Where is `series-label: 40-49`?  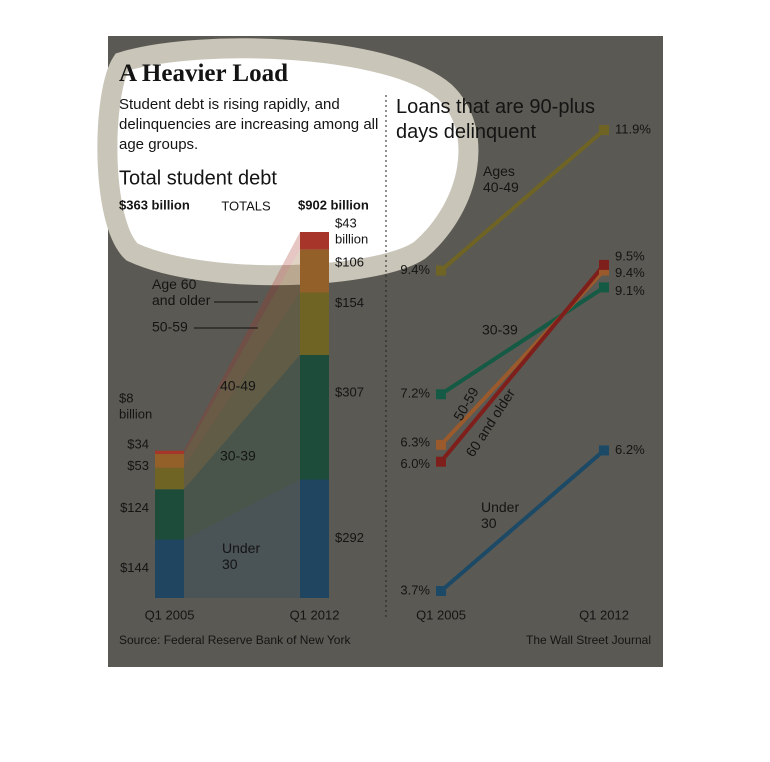 series-label: 40-49 is located at coordinates (238, 386).